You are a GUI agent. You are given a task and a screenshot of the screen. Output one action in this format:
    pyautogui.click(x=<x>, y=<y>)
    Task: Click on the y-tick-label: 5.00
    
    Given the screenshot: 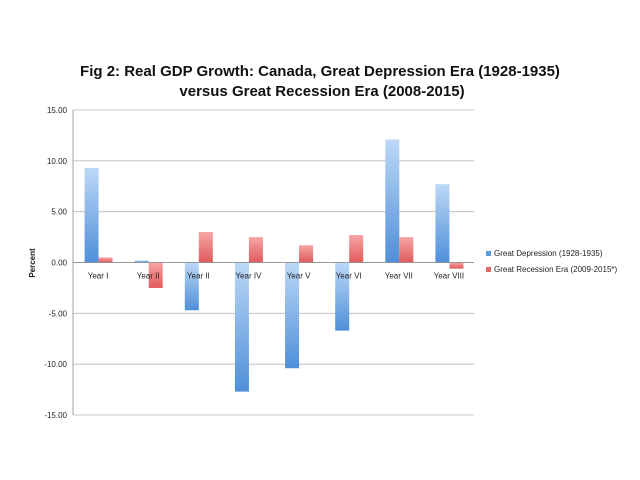 What is the action you would take?
    pyautogui.click(x=59, y=212)
    